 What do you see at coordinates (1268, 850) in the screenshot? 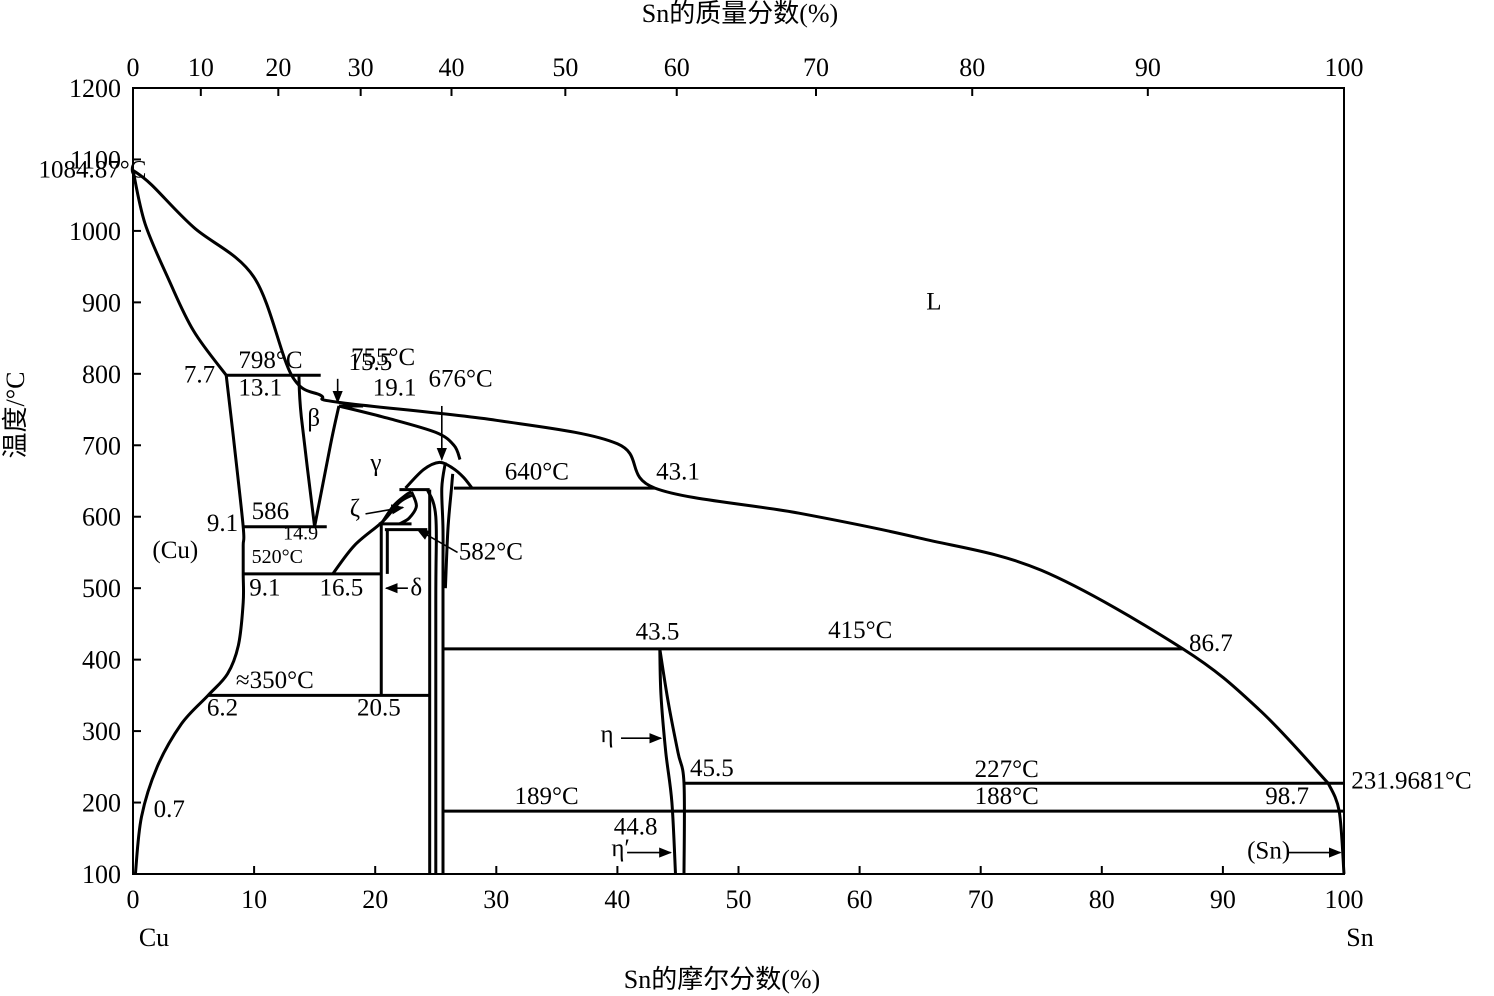
I see `label-sn-phase: (Sn)` at bounding box center [1268, 850].